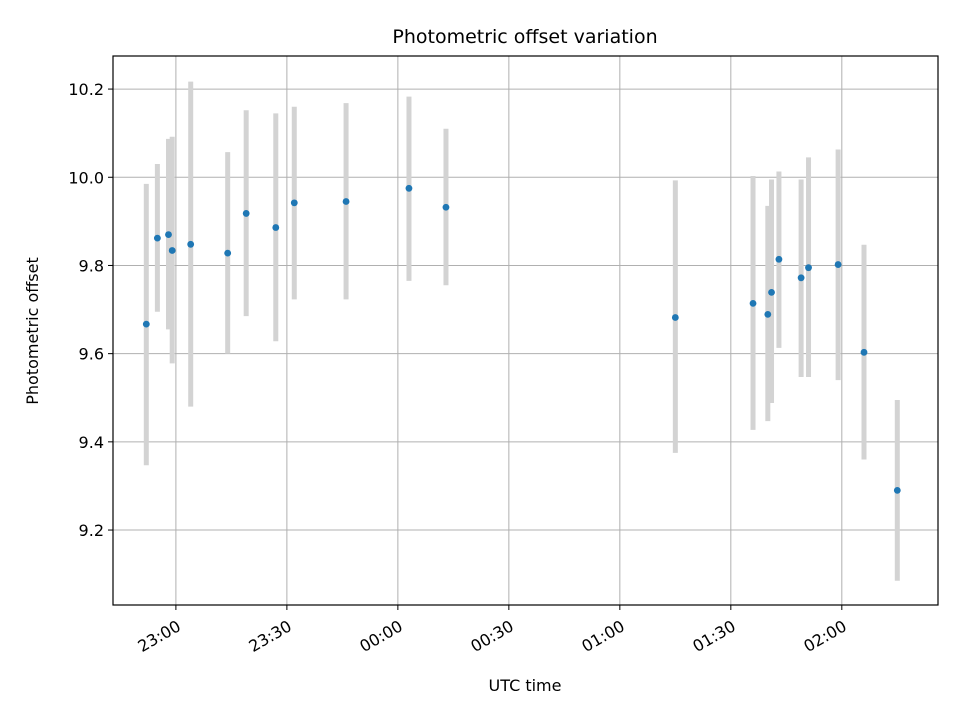 The width and height of the screenshot is (960, 720). What do you see at coordinates (158, 636) in the screenshot?
I see `x-tick-label: 23:00` at bounding box center [158, 636].